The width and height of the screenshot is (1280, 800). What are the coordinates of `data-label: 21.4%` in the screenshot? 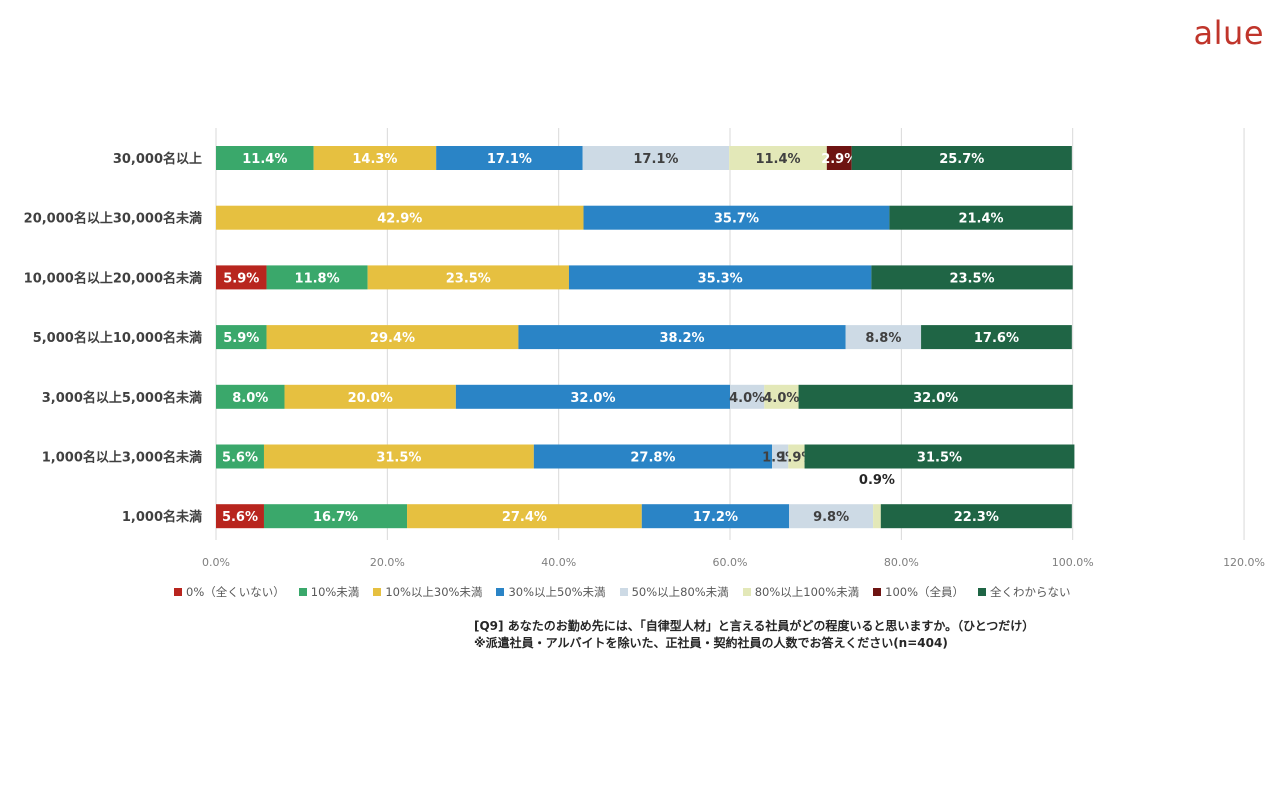 It's located at (980, 219).